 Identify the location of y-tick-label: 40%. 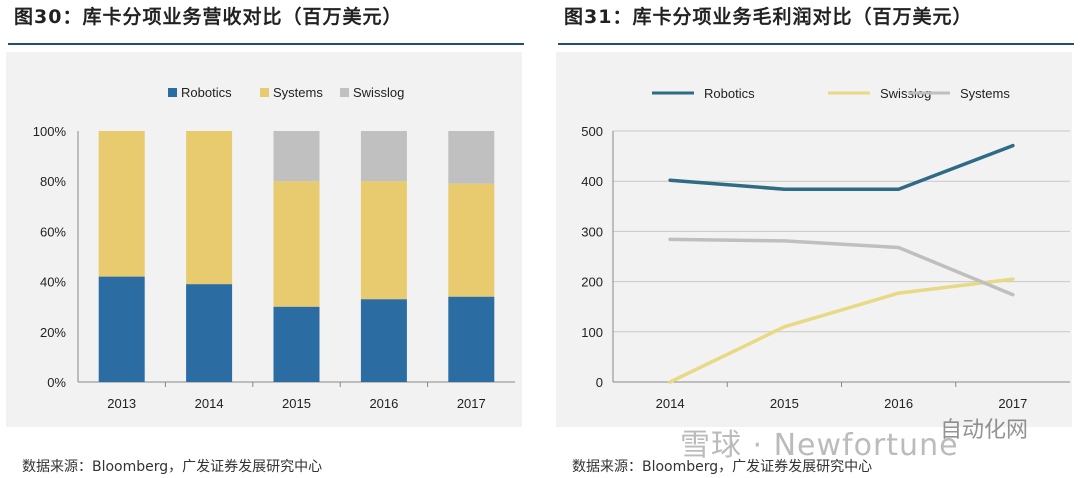
(53, 282).